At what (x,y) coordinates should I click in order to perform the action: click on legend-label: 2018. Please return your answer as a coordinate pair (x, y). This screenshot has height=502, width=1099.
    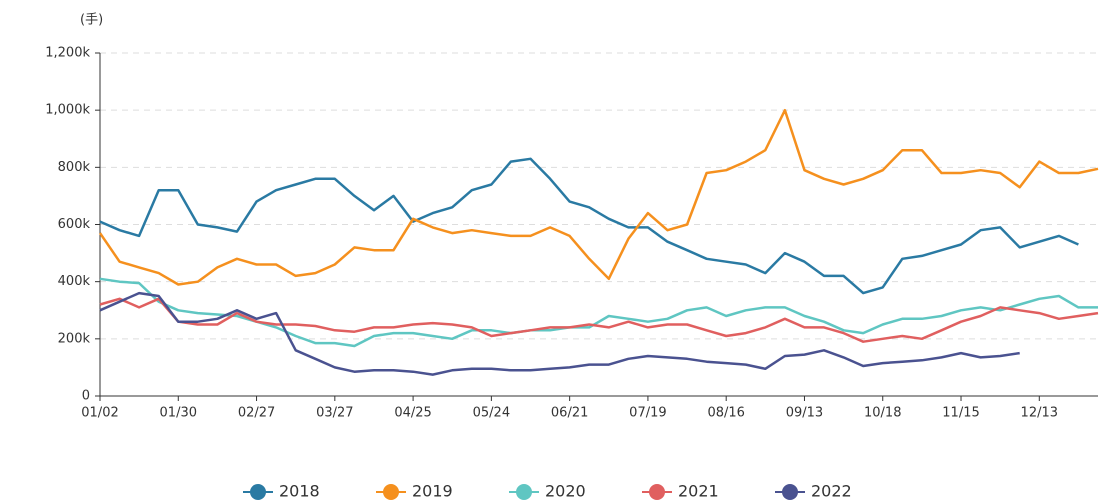
    Looking at the image, I should click on (299, 491).